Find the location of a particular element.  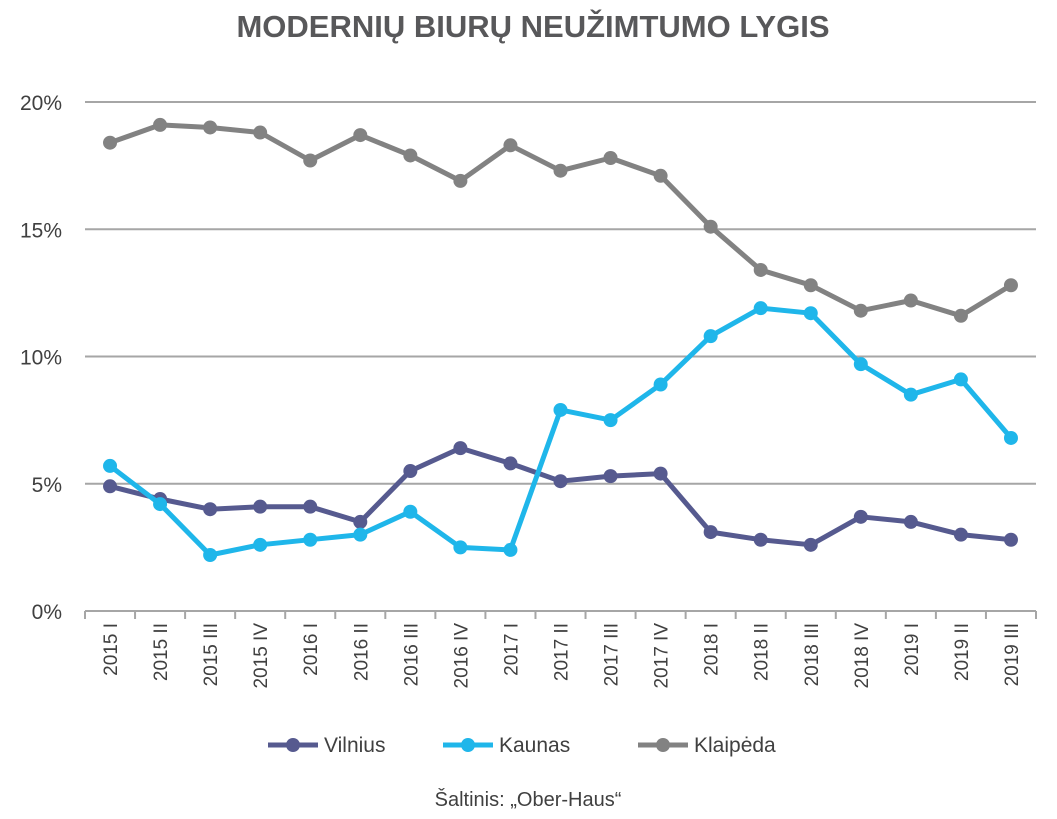

x-tick-label: 2016 IV is located at coordinates (461, 656).